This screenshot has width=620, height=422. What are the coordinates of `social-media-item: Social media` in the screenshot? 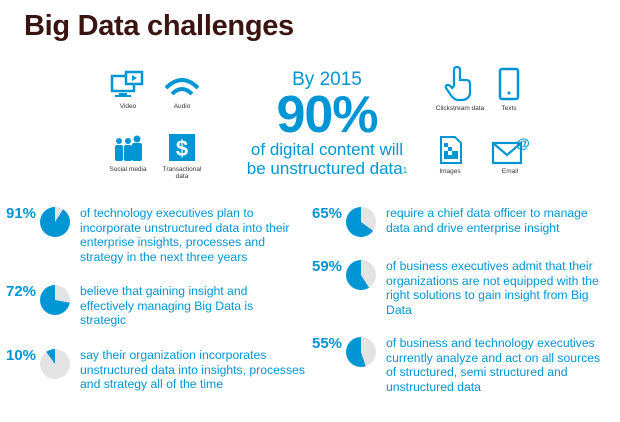 It's located at (128, 153).